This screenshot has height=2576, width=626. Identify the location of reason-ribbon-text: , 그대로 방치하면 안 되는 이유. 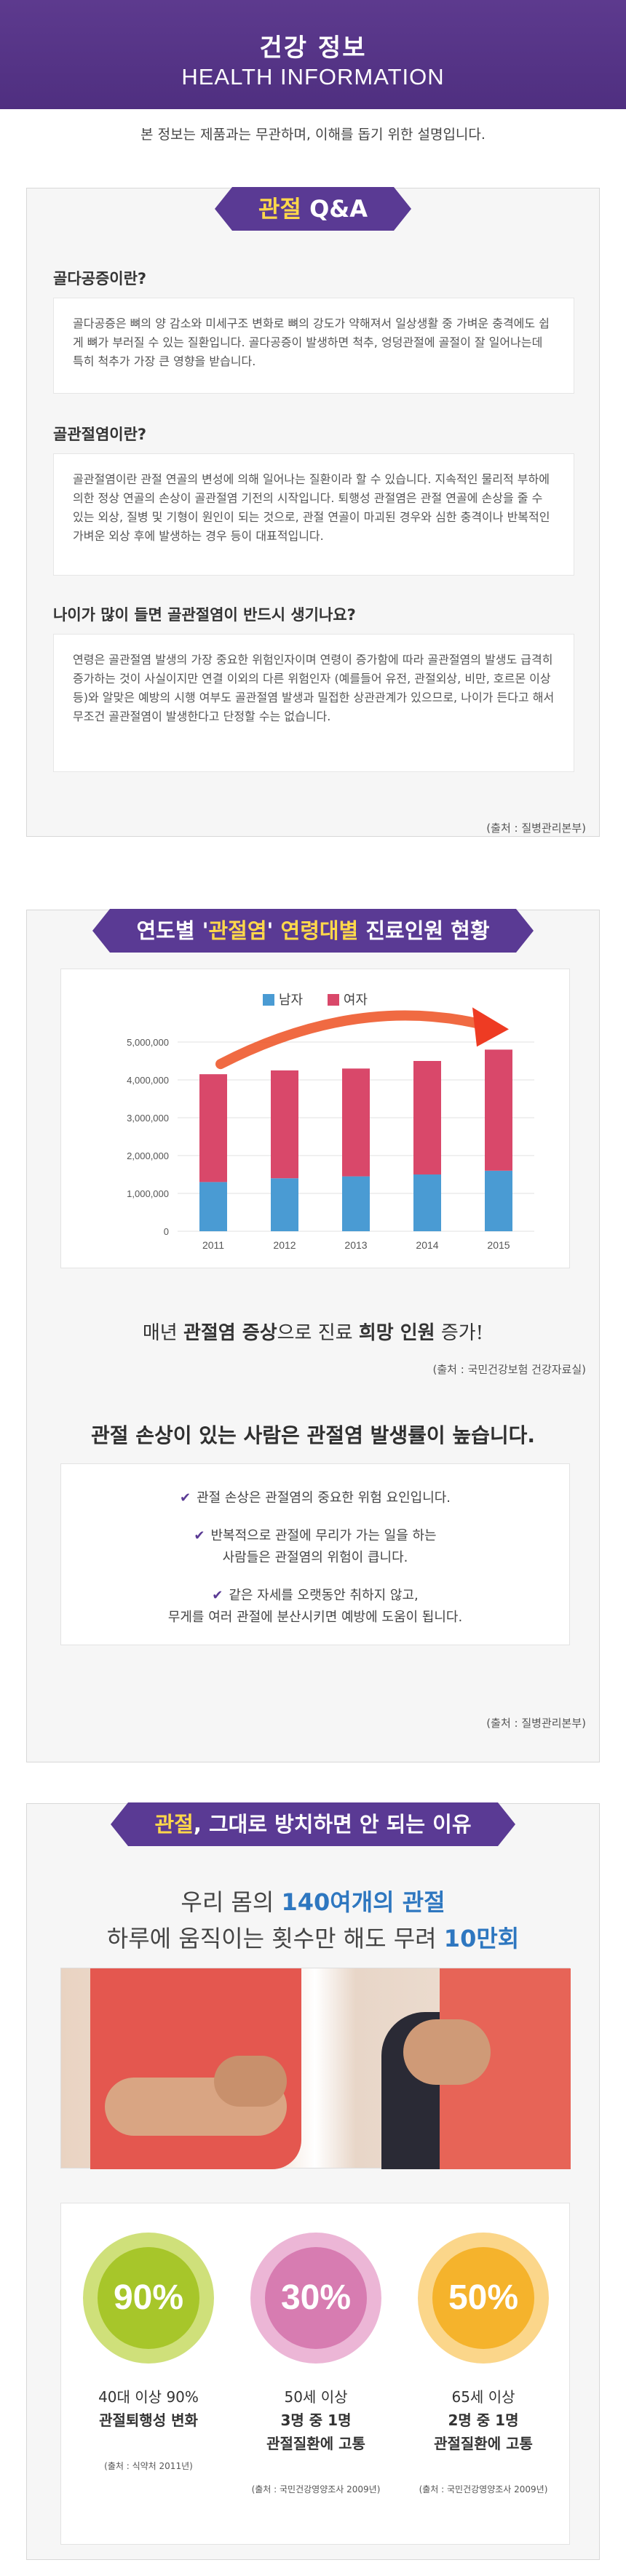
(332, 1824).